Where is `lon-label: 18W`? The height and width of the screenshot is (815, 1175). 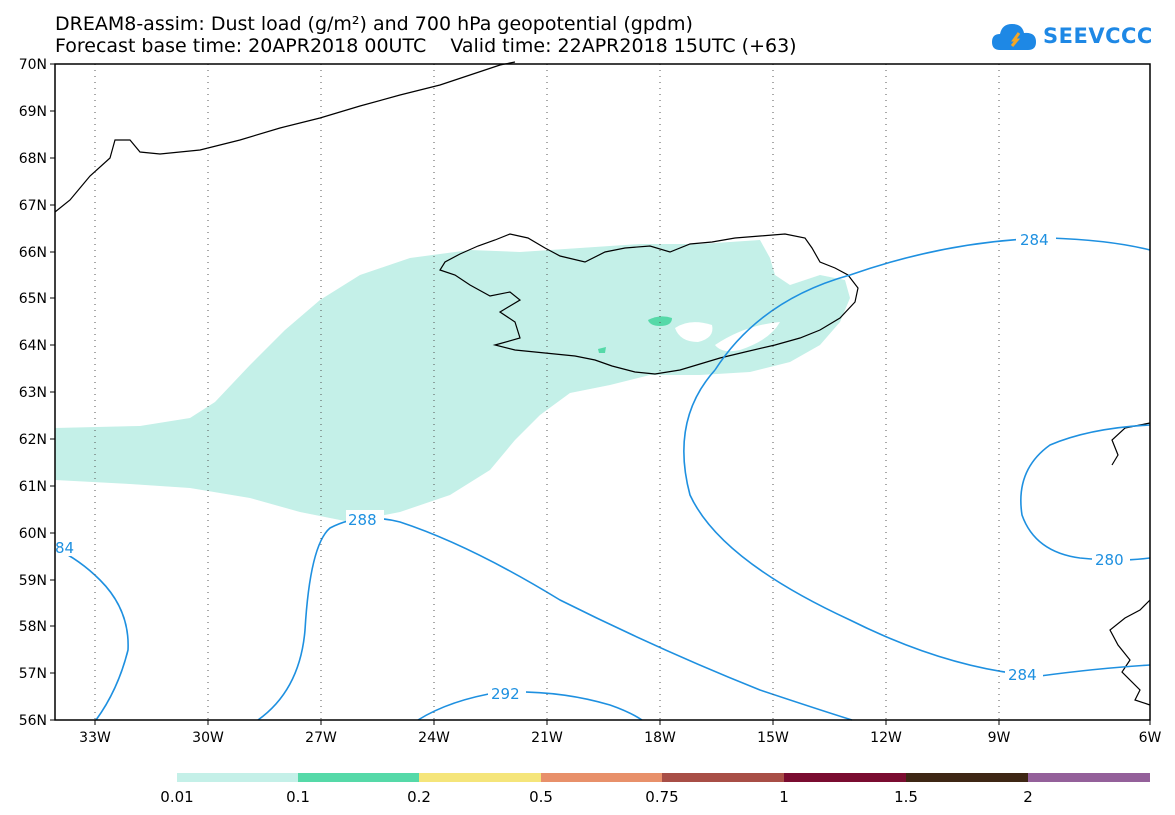
lon-label: 18W is located at coordinates (660, 738).